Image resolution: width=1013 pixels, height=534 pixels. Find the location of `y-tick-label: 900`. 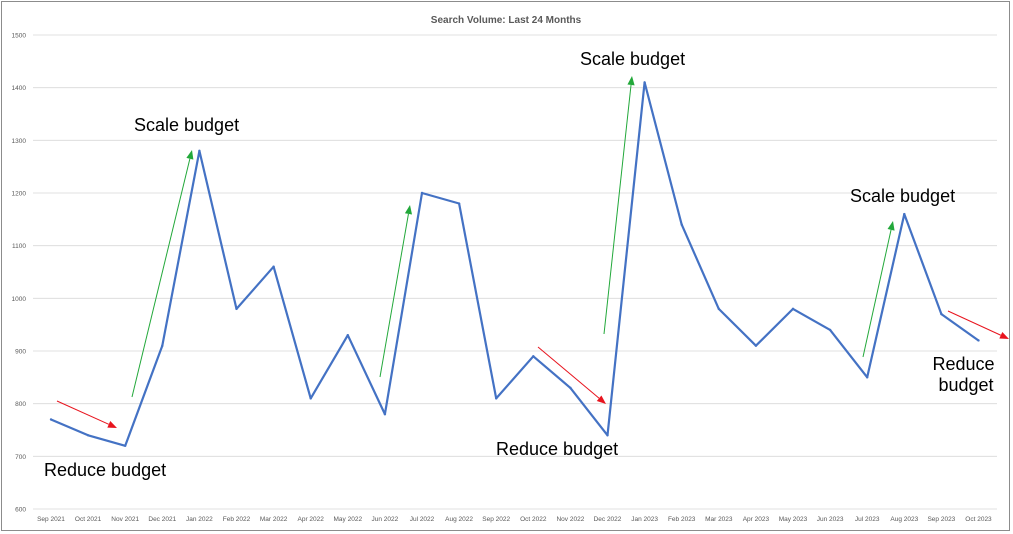

y-tick-label: 900 is located at coordinates (20, 352).